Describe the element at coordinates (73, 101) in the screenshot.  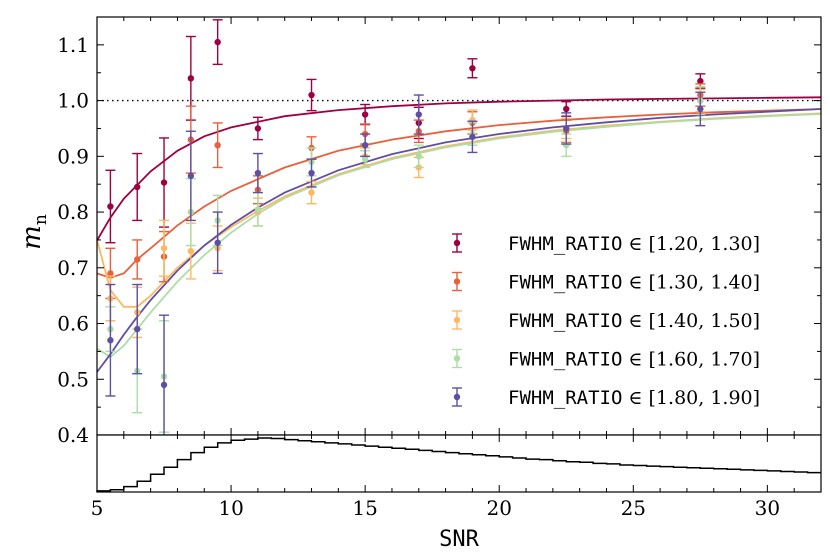
I see `y-tick-label: 1.0` at that location.